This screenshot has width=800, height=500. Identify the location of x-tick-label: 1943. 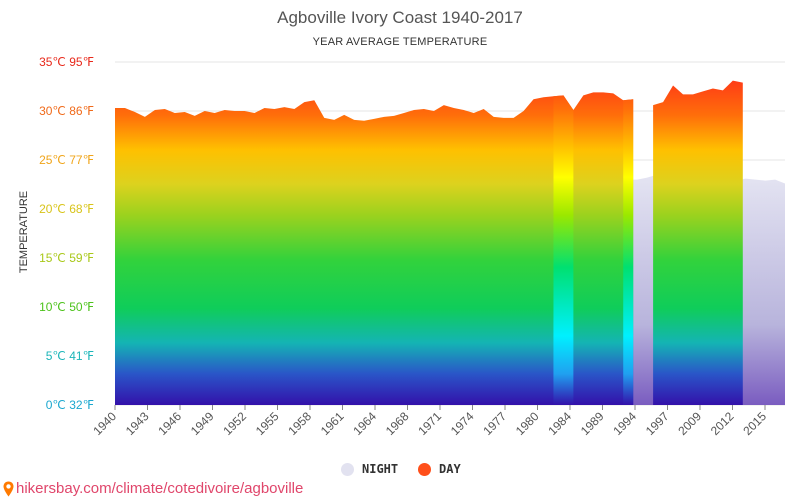
(137, 423).